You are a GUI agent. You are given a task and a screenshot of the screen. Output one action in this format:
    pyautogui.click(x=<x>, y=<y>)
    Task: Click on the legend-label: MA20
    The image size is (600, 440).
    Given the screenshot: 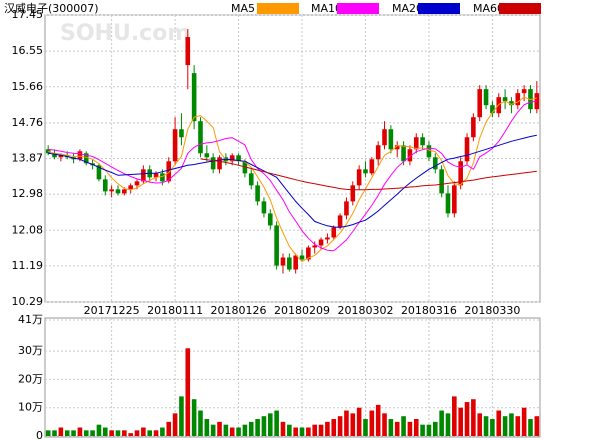 What is the action you would take?
    pyautogui.click(x=407, y=8)
    